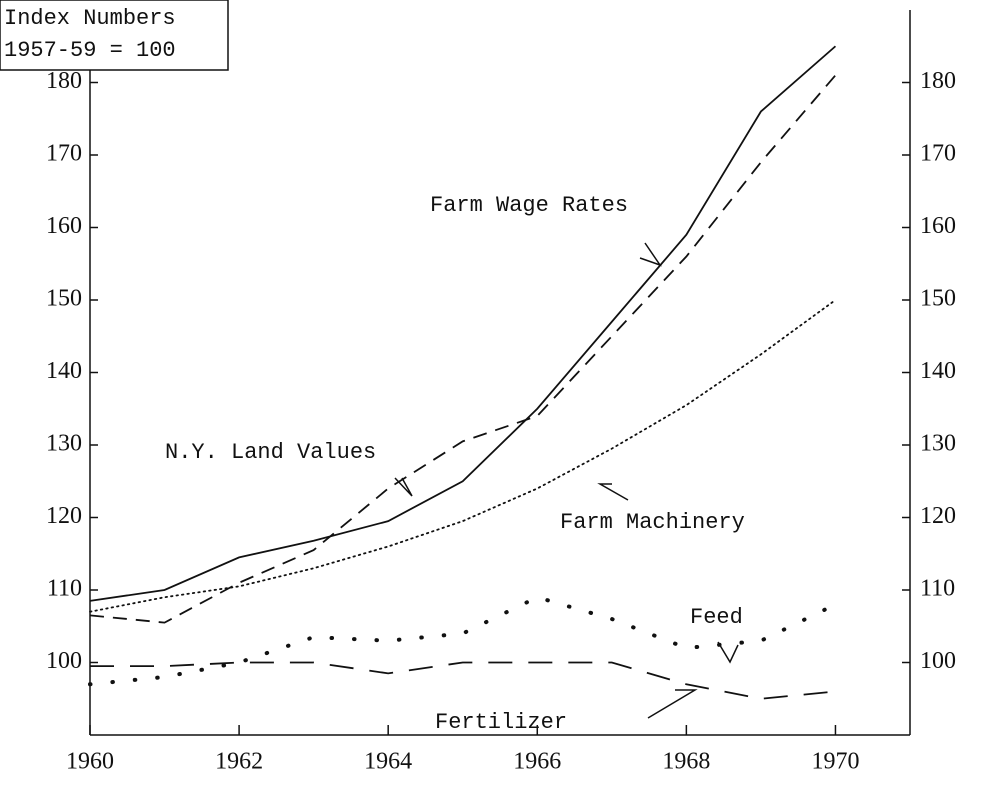 This screenshot has width=982, height=811. What do you see at coordinates (938, 154) in the screenshot?
I see `y2-tick-label: 170` at bounding box center [938, 154].